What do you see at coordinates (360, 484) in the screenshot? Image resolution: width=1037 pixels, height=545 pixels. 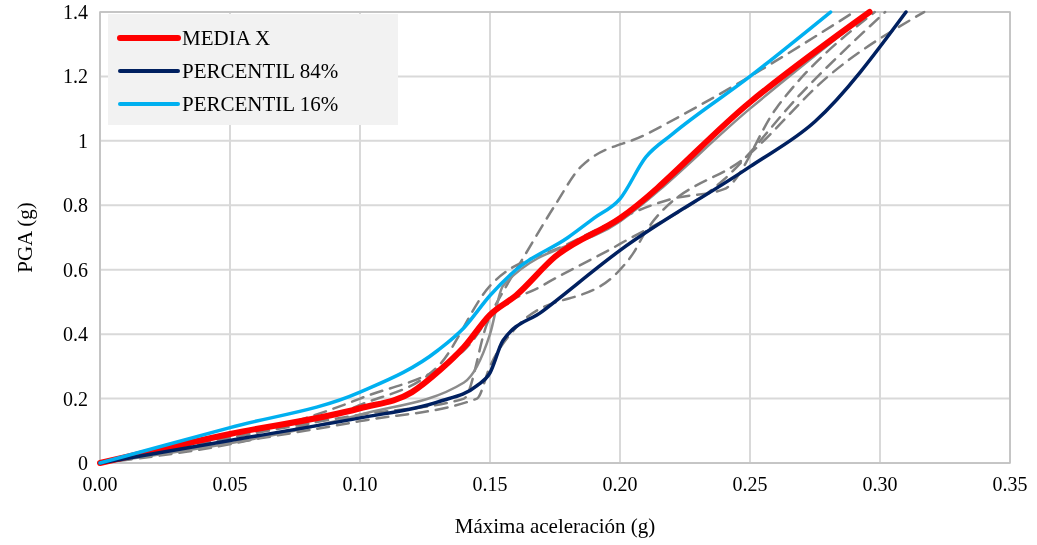 I see `x-tick-label: 0.10` at bounding box center [360, 484].